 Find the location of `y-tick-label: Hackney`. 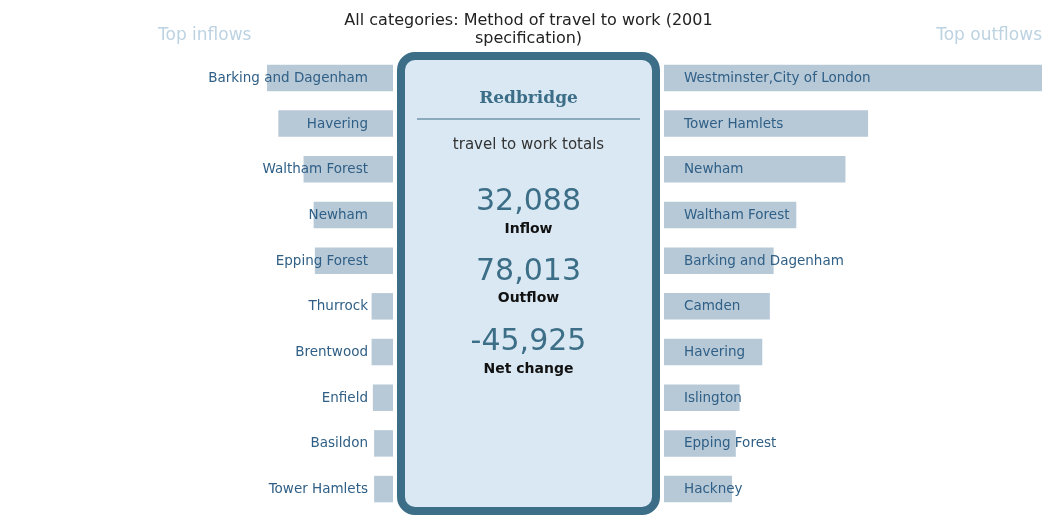

y-tick-label: Hackney is located at coordinates (713, 488).